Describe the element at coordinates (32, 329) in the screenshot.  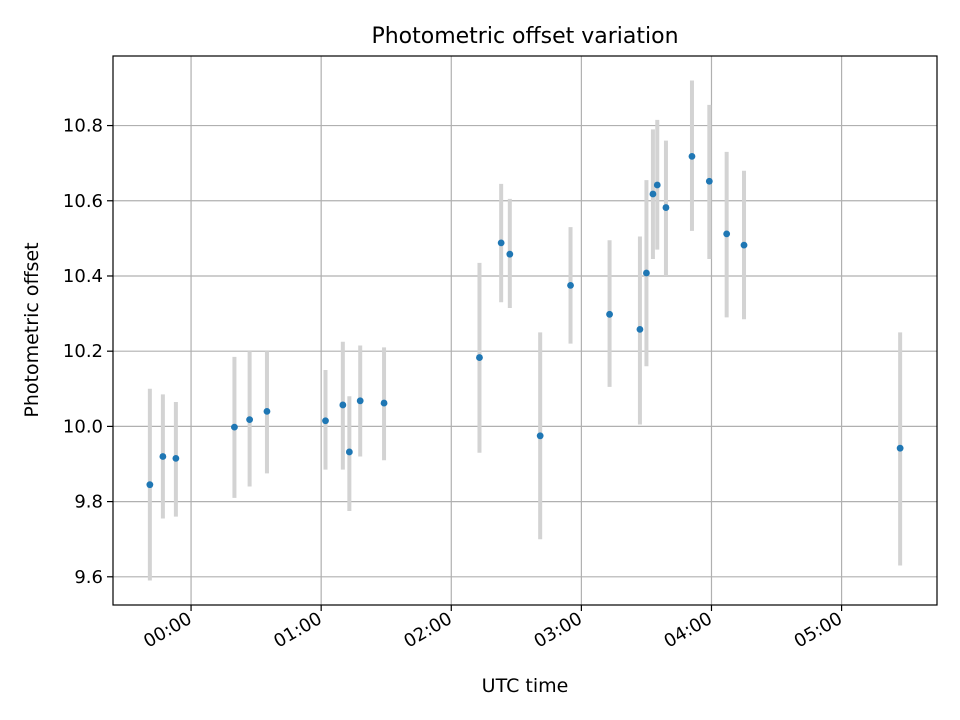
I see `y-axis-label: Photometric offset` at that location.